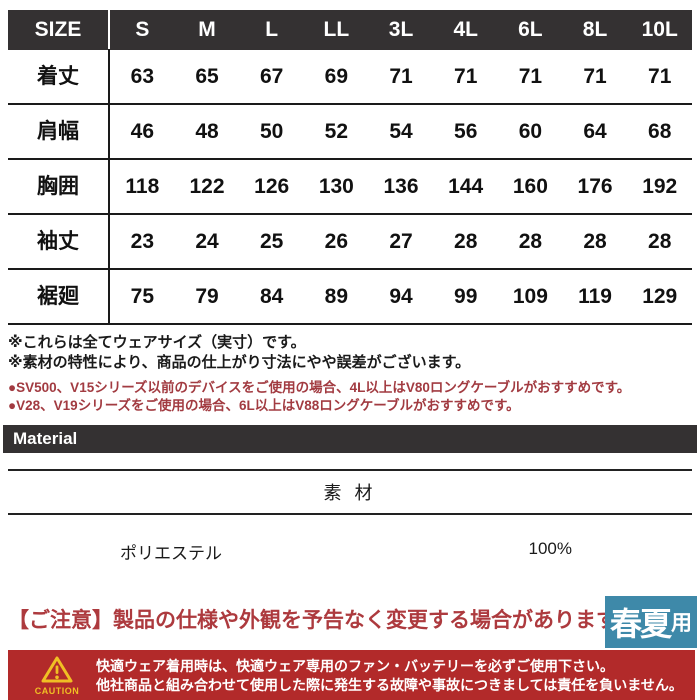  Describe the element at coordinates (681, 623) in the screenshot. I see `season-badge-suffix: 用` at that location.